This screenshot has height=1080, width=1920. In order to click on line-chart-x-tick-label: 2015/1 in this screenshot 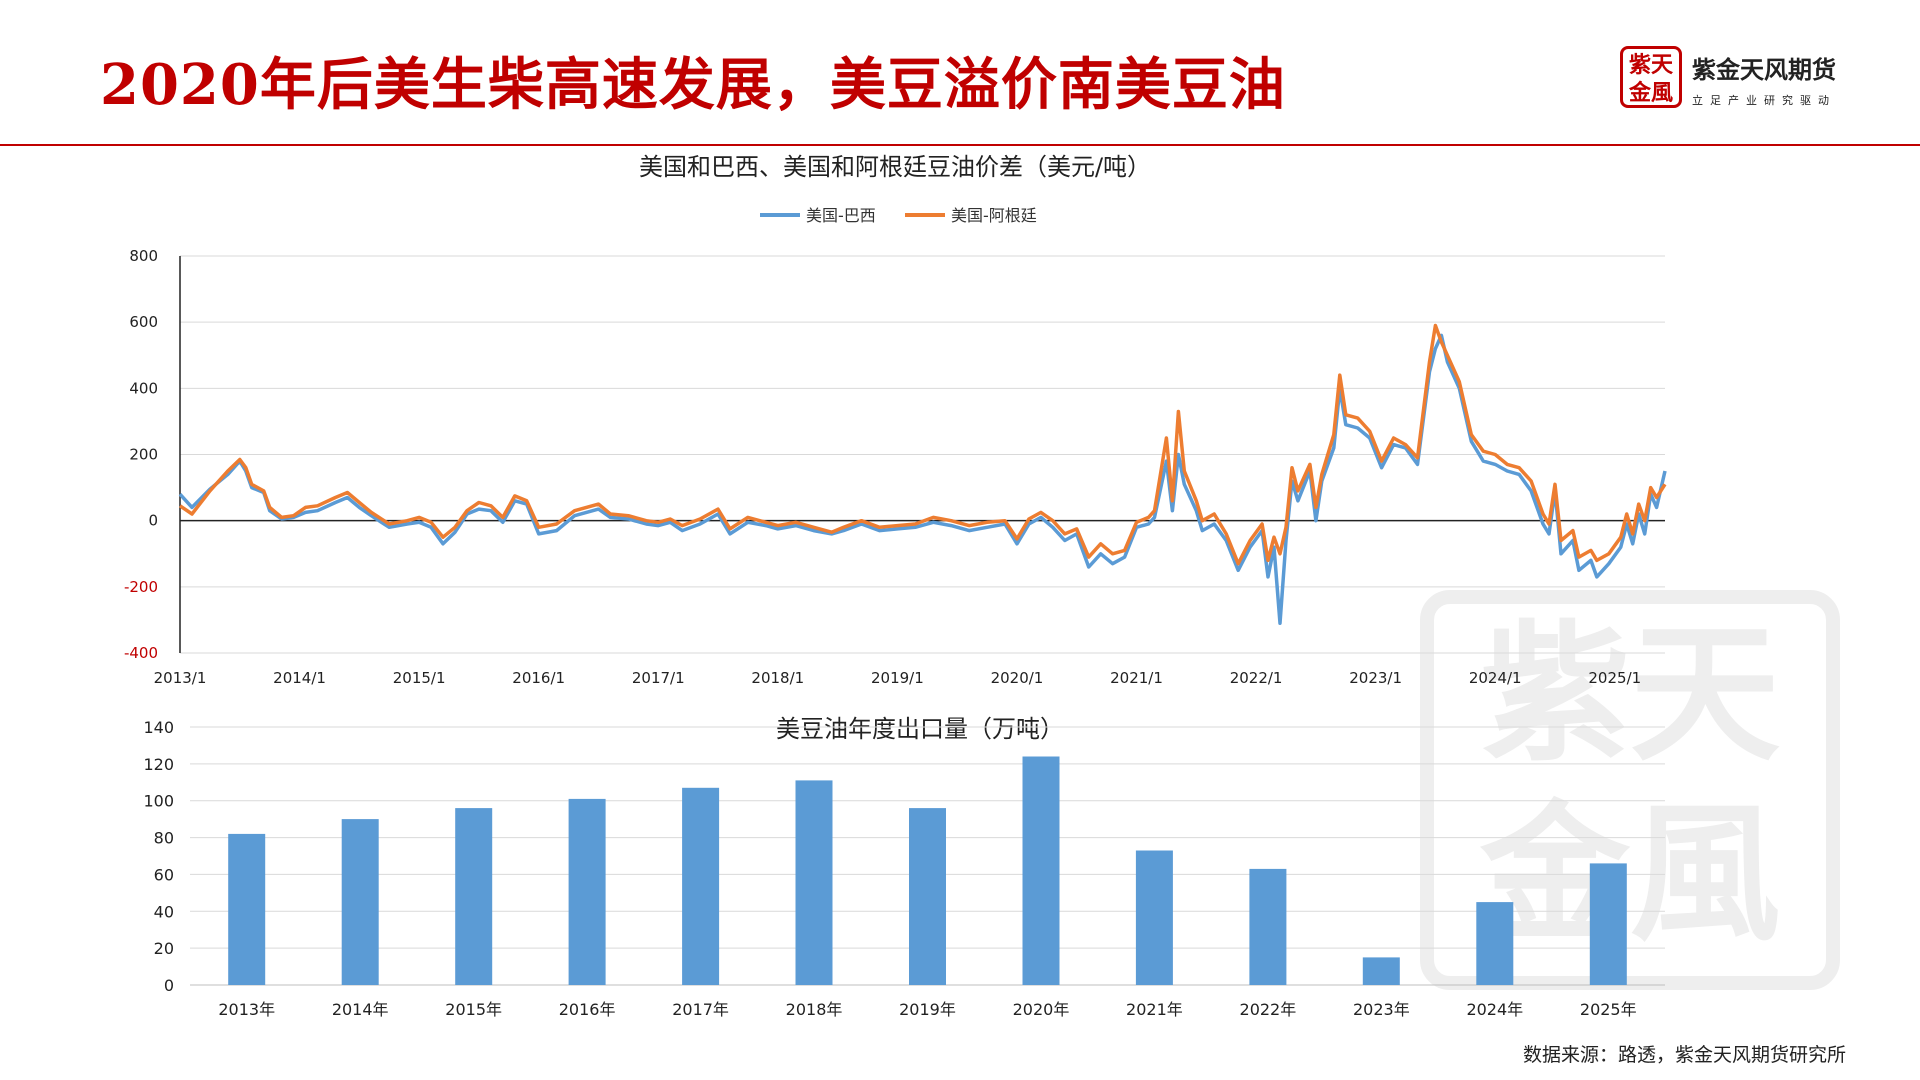, I will do `click(419, 678)`.